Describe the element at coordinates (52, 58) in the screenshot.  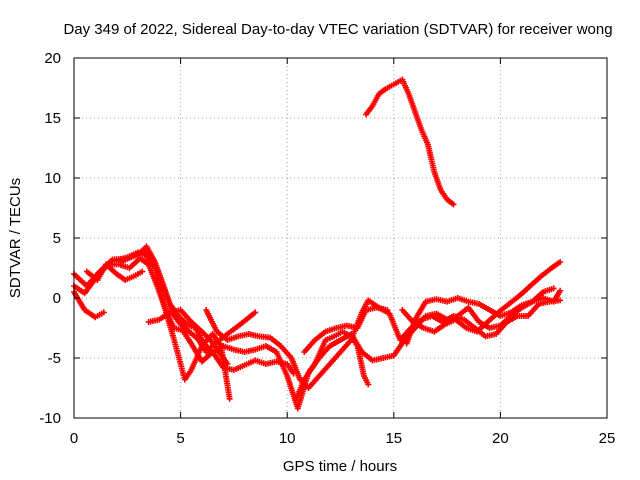
I see `y-tick-label: 20` at that location.